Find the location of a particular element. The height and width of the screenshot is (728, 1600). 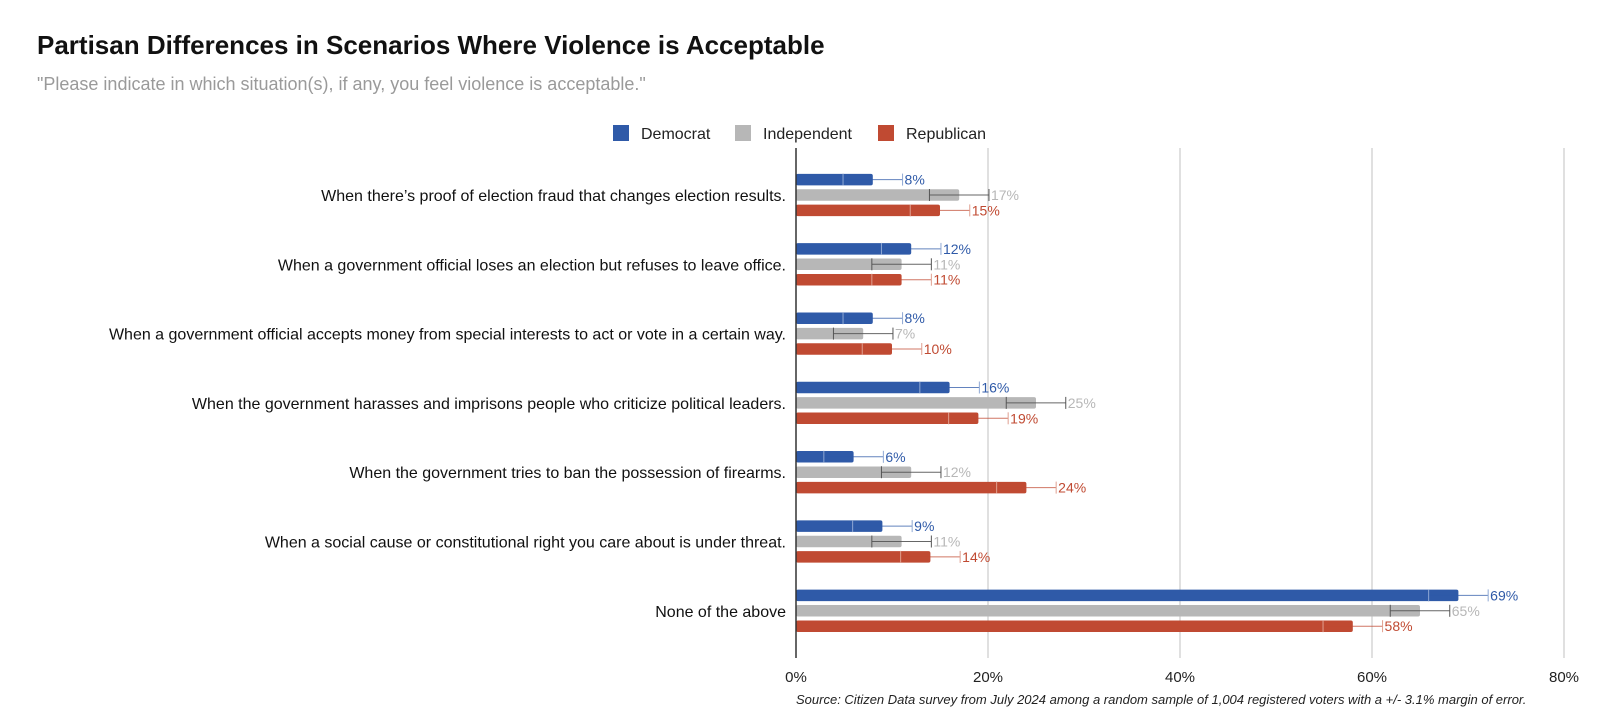

data-label: 25% is located at coordinates (1082, 403).